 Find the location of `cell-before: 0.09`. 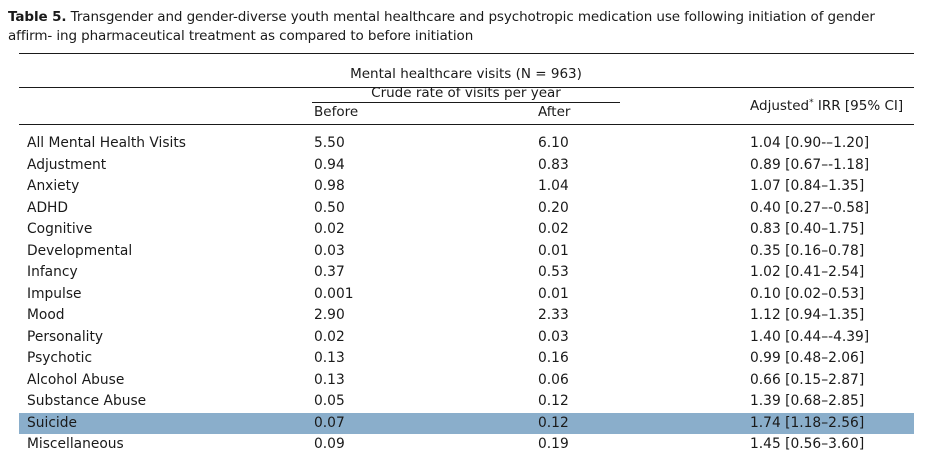

cell-before: 0.09 is located at coordinates (329, 444).